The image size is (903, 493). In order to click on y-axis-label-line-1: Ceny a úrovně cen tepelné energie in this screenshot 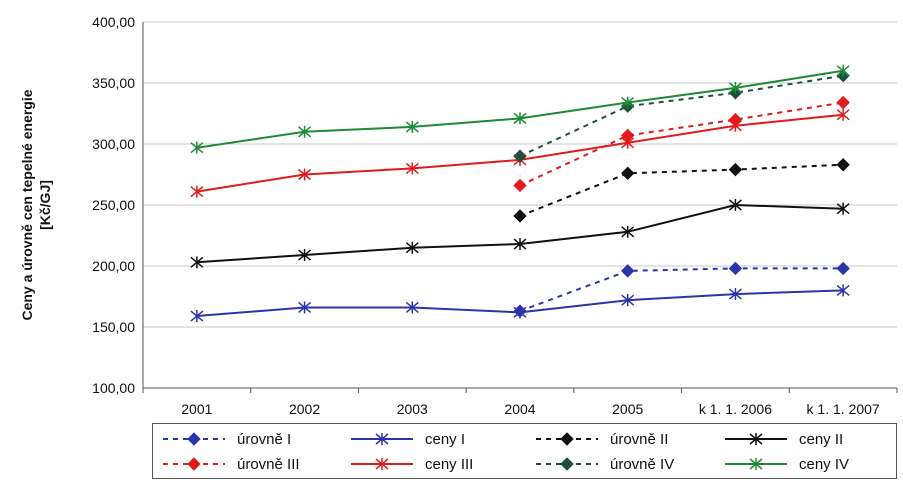, I will do `click(27, 204)`.